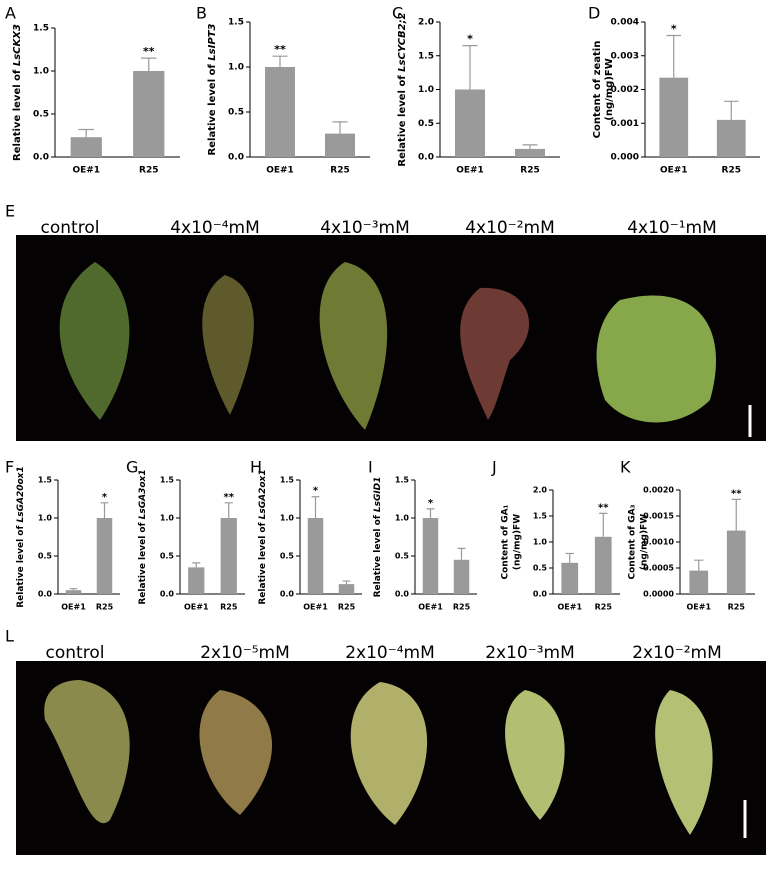 This screenshot has width=769, height=874. What do you see at coordinates (263, 494) in the screenshot?
I see `y-axis-label-gene: LsGA2ox1` at bounding box center [263, 494].